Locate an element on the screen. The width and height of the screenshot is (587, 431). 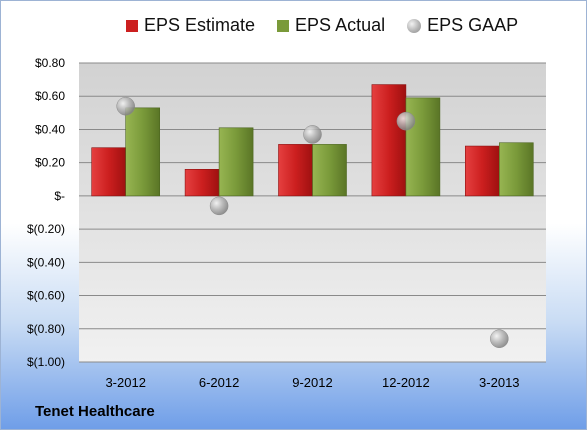
legend: EPS Estimate EPS Actual EPS GAAP is located at coordinates (322, 25).